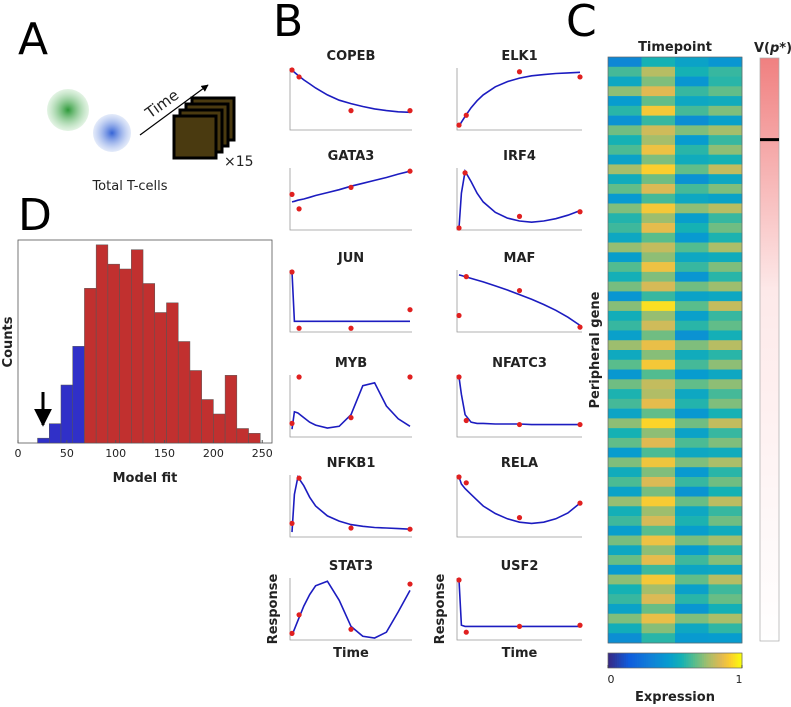 Image resolution: width=791 pixels, height=707 pixels. I want to click on caption: Total T-cells, so click(129, 186).